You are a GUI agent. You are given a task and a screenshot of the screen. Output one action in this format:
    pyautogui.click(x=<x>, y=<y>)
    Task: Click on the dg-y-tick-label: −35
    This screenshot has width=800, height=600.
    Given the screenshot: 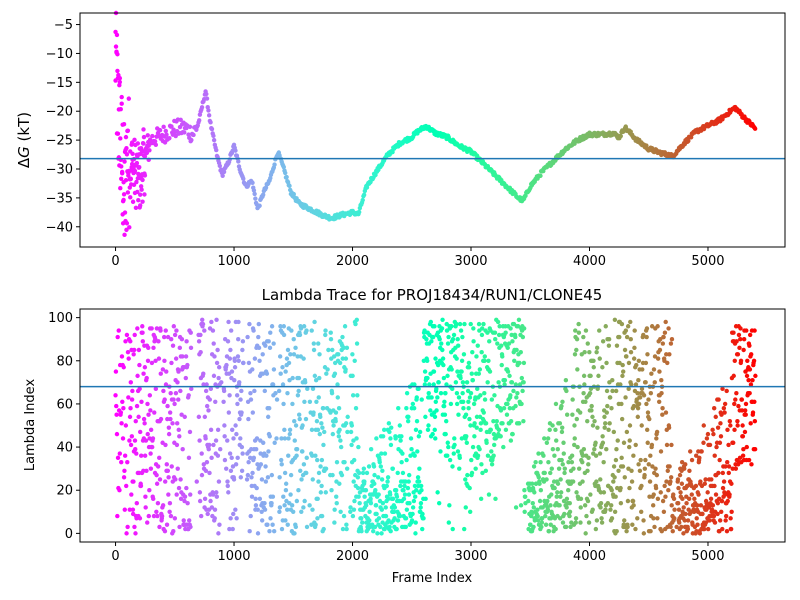 What is the action you would take?
    pyautogui.click(x=59, y=198)
    